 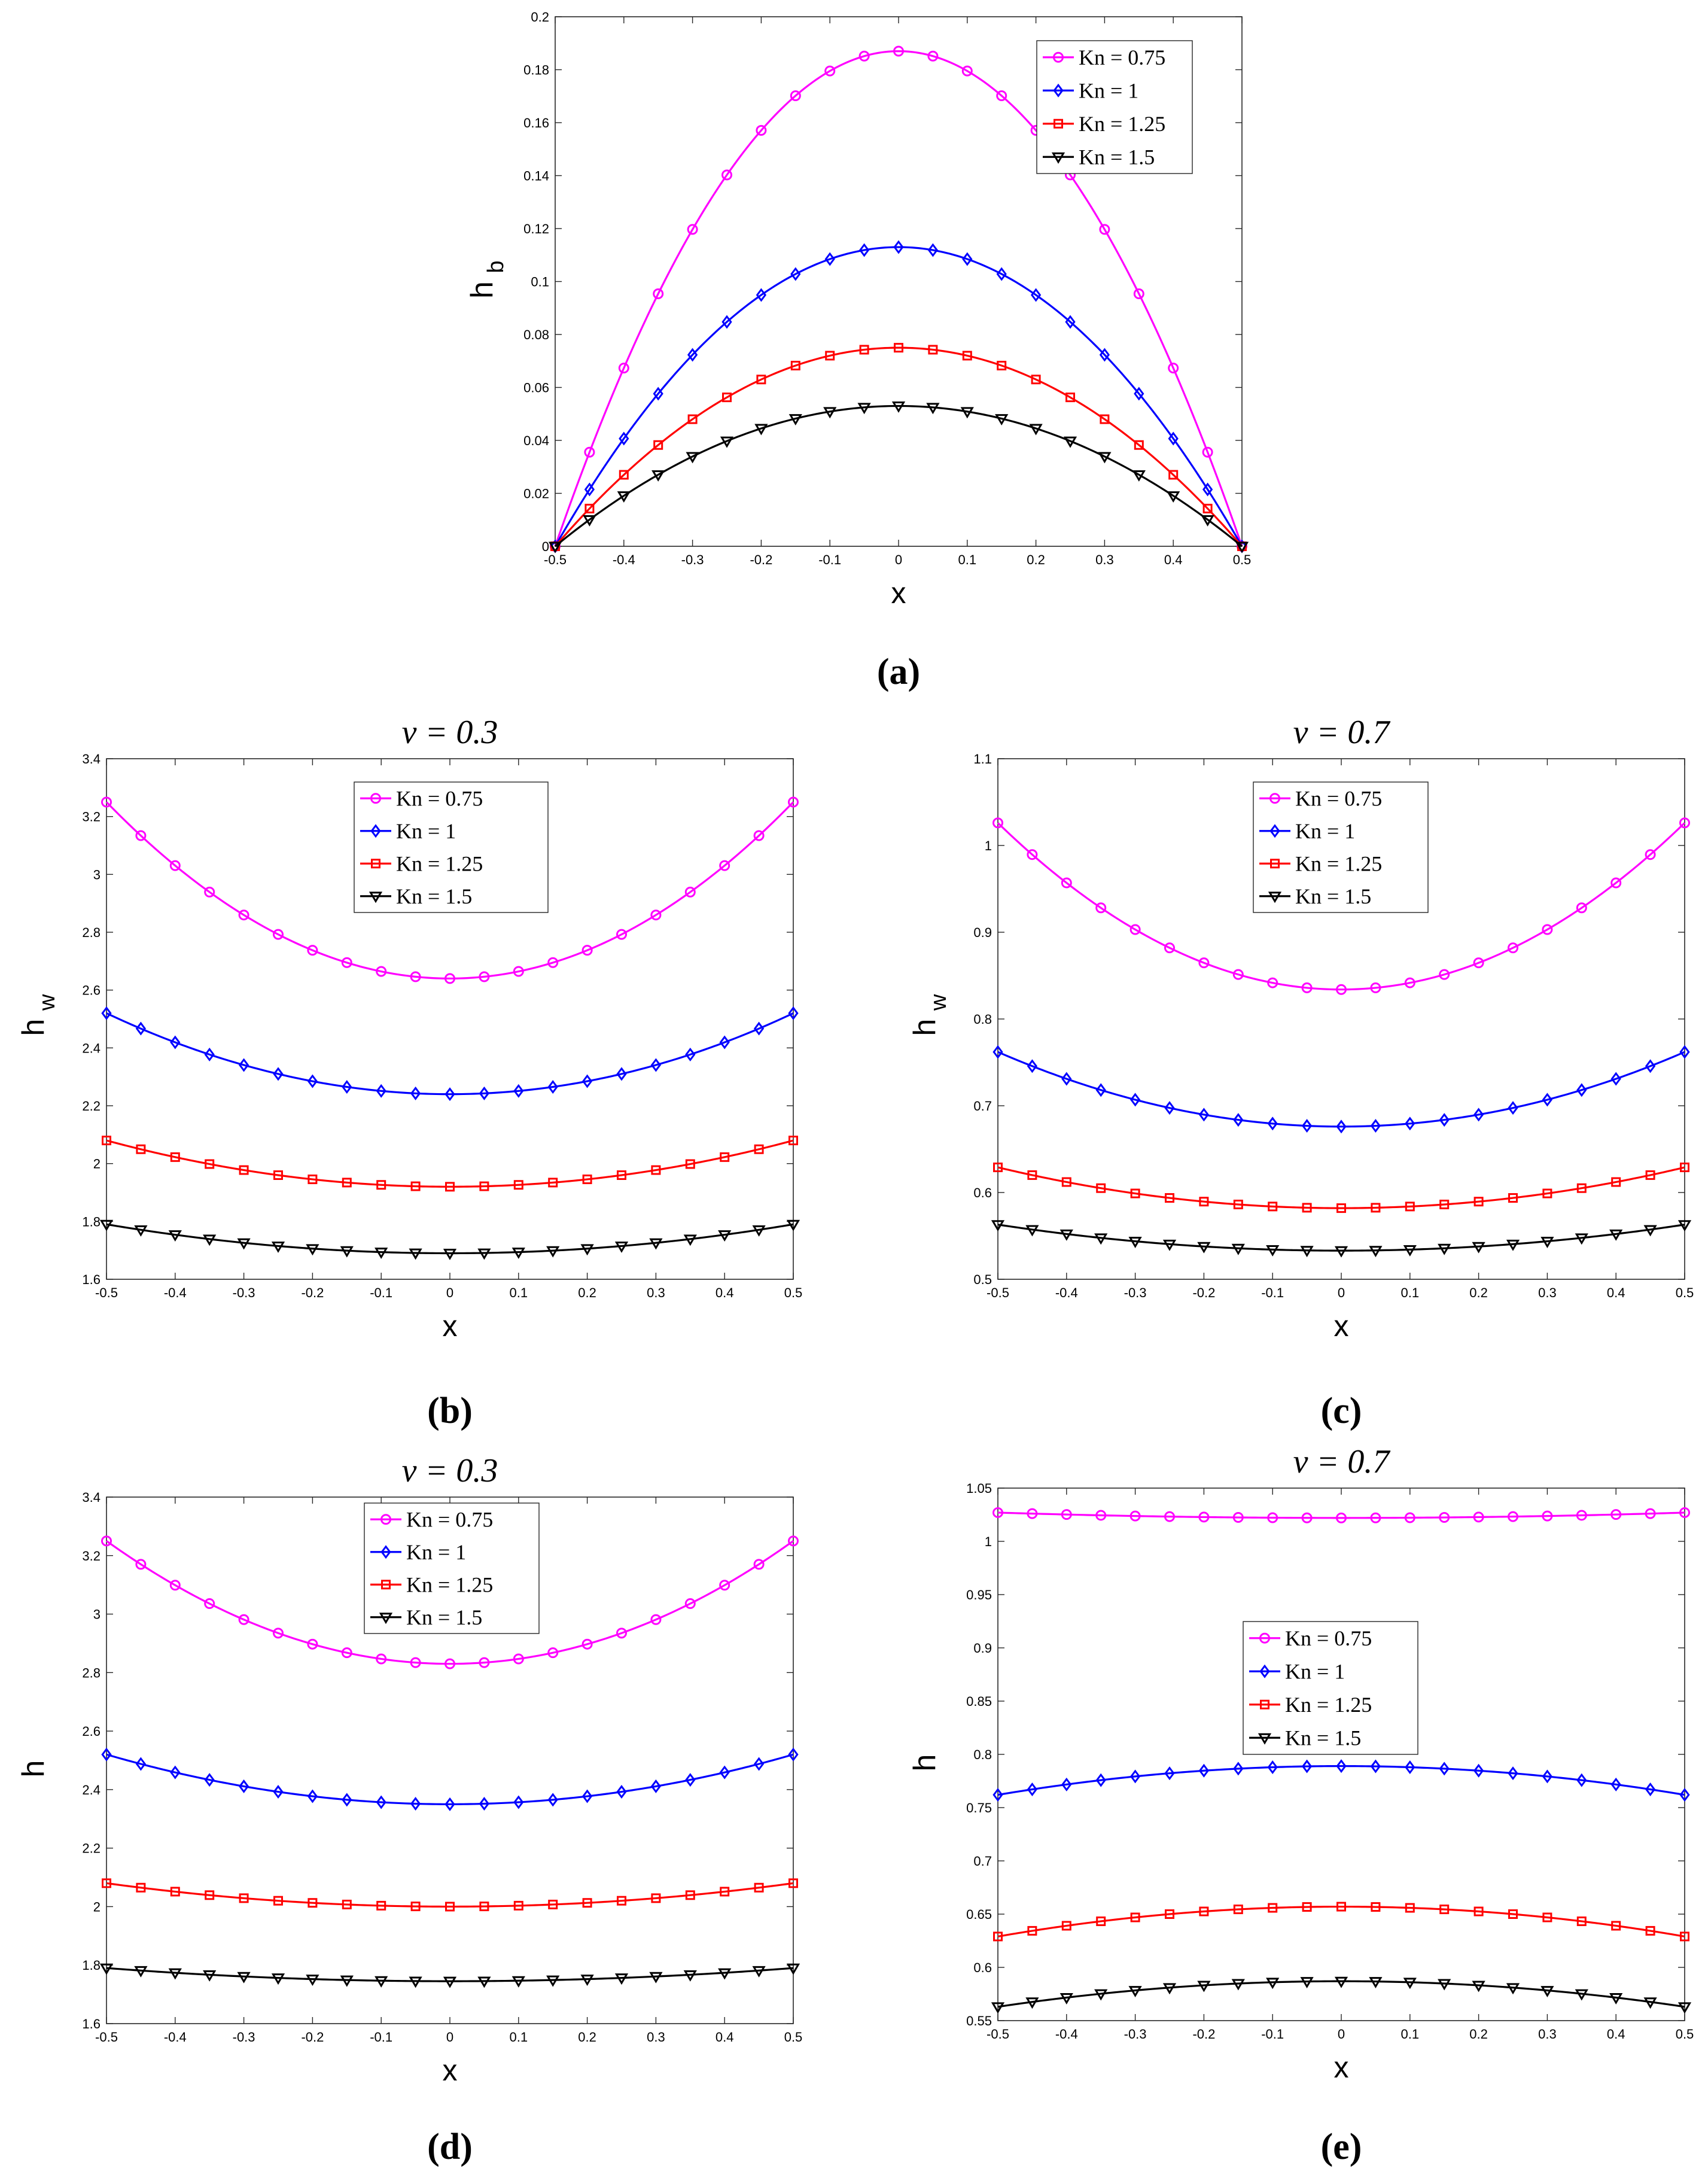 What do you see at coordinates (979, 1488) in the screenshot?
I see `y-tick-label: 1.05` at bounding box center [979, 1488].